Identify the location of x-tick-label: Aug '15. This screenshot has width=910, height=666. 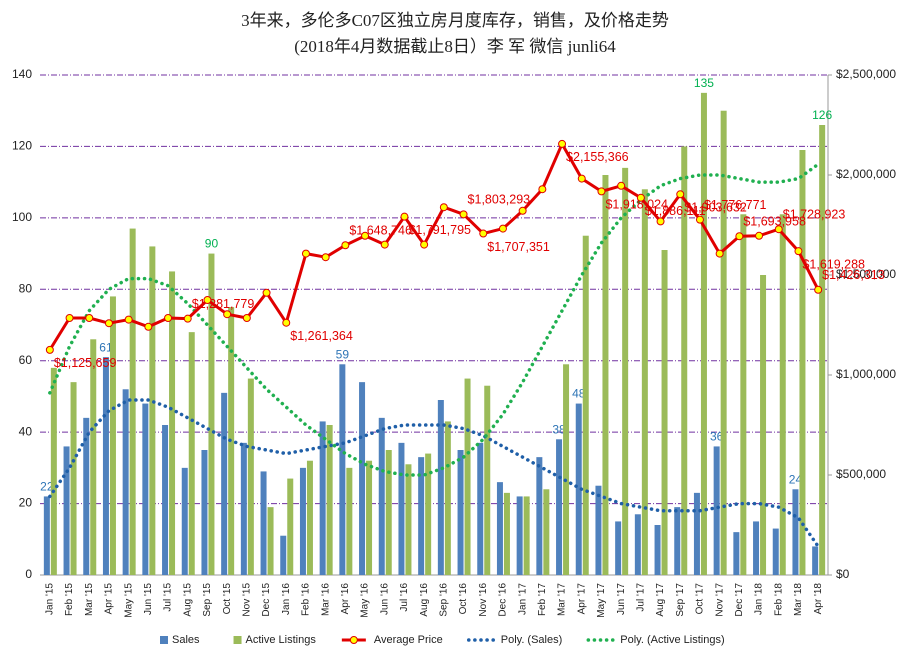
(187, 600).